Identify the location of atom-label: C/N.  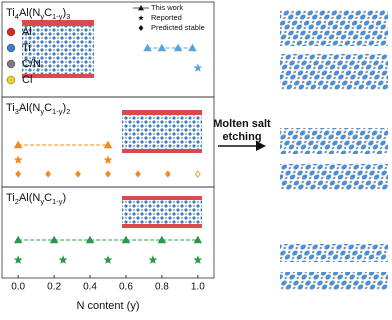
(31, 64).